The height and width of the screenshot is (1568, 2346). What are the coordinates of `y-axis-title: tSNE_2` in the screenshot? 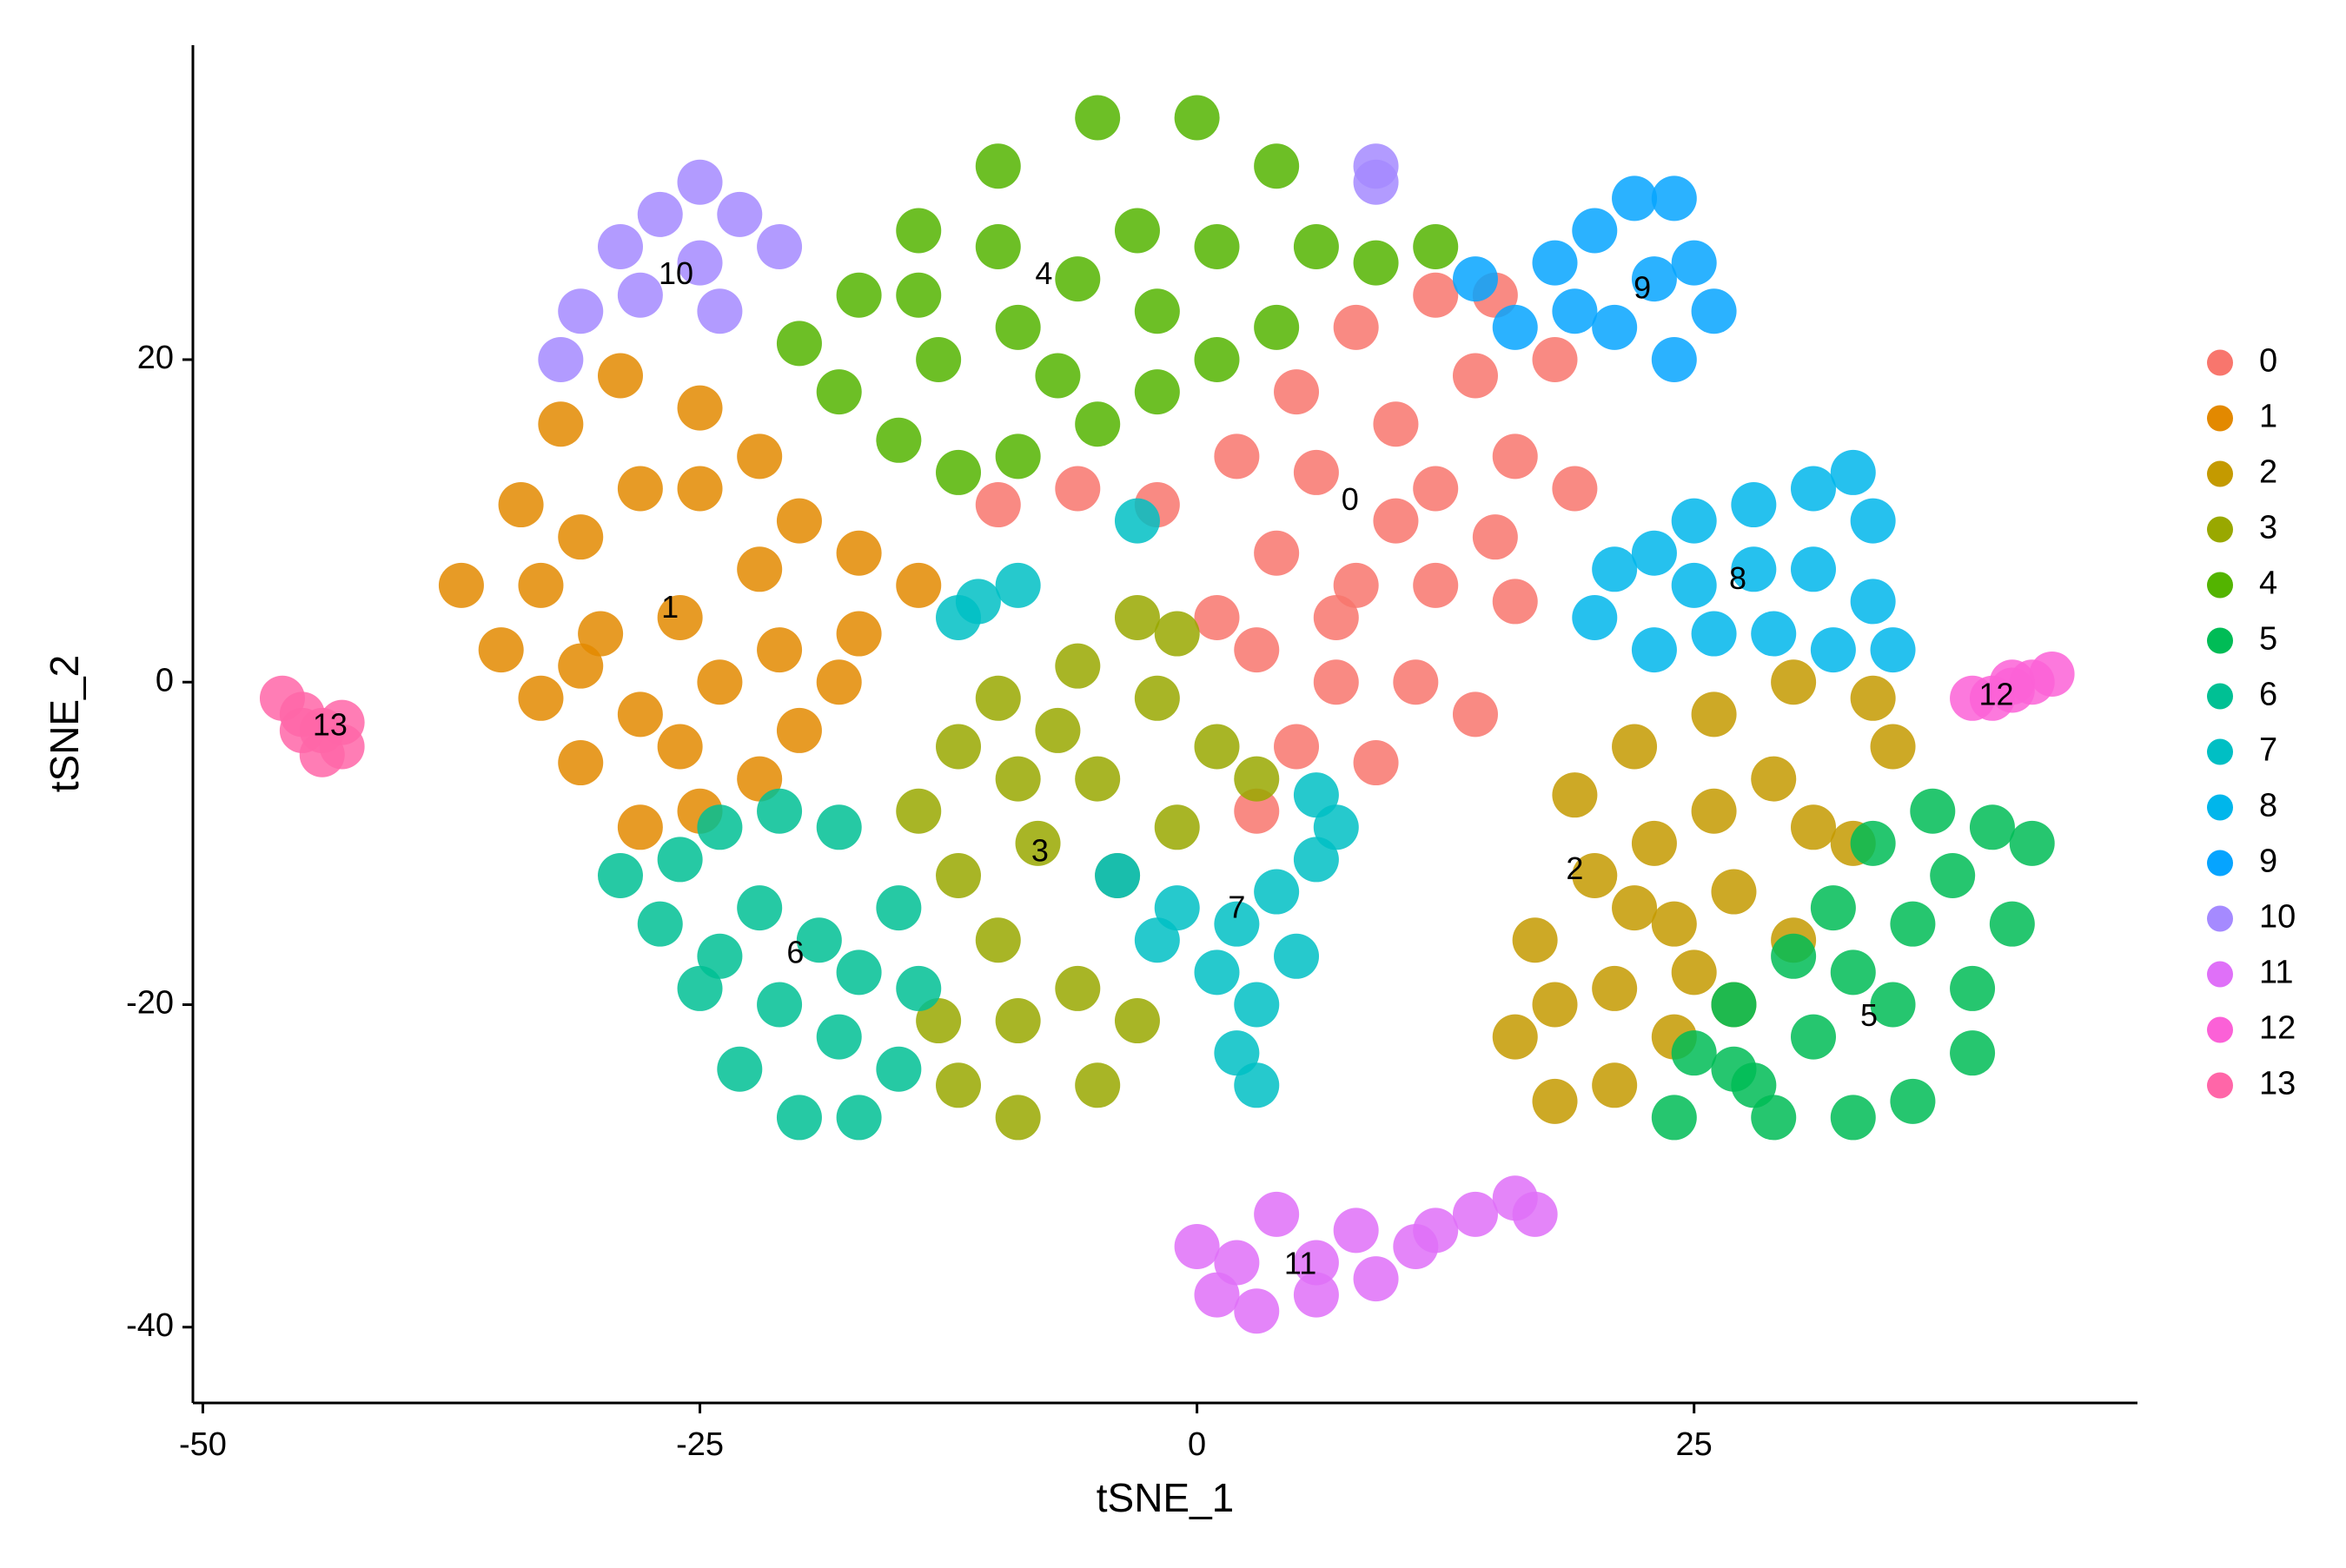 It's located at (65, 724).